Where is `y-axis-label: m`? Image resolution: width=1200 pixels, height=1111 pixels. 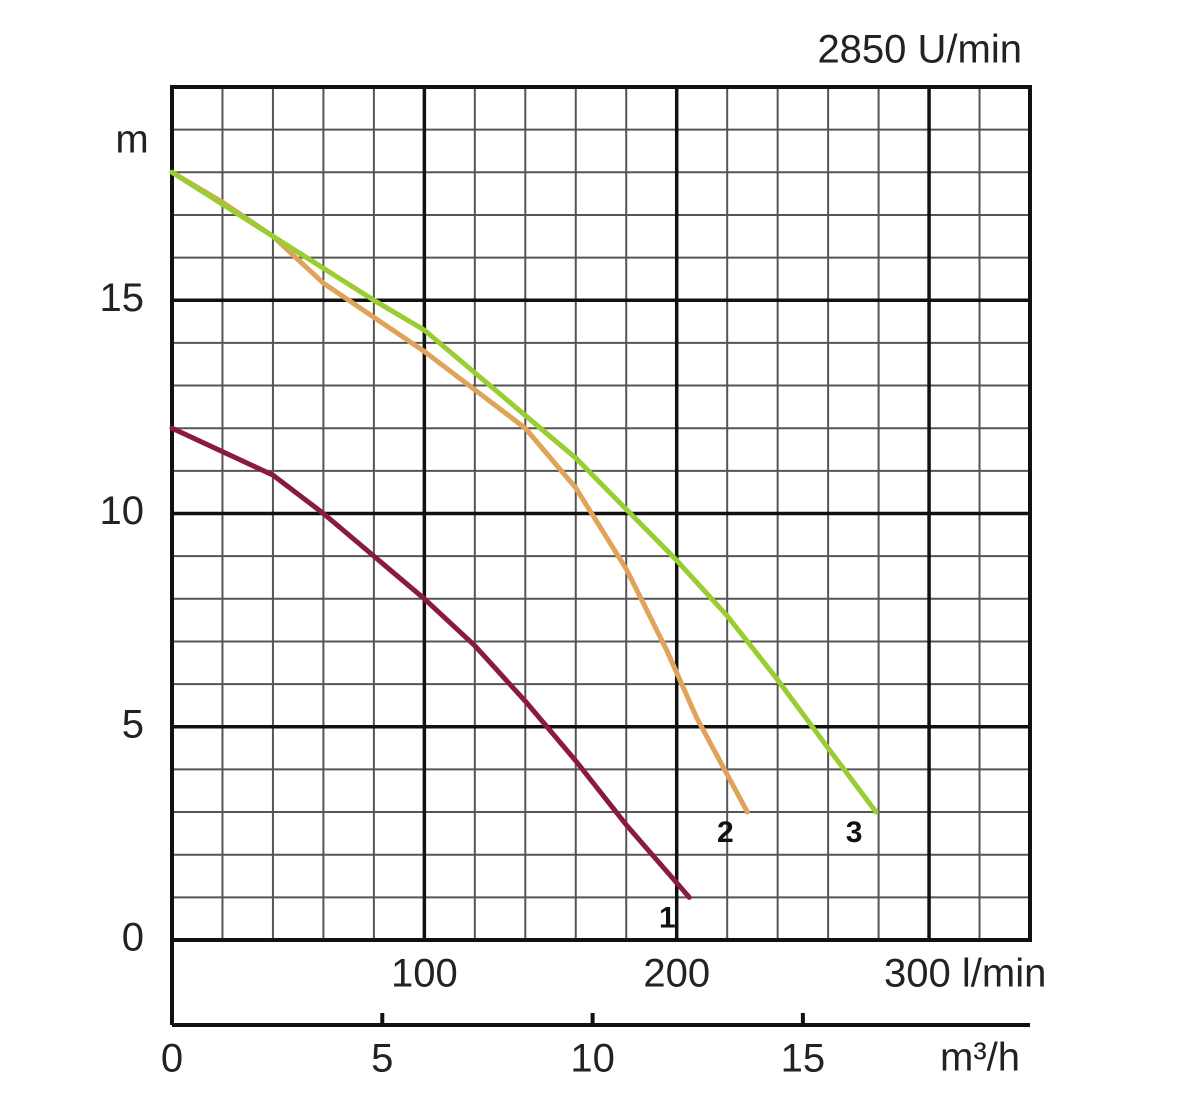 y-axis-label: m is located at coordinates (131, 140).